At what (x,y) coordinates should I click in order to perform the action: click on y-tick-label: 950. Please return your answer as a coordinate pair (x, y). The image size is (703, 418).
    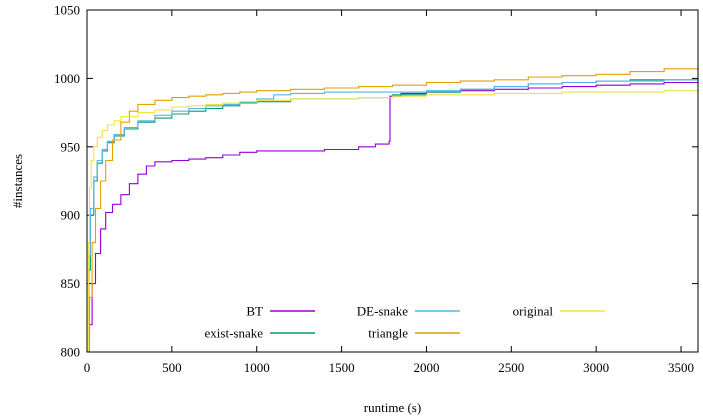
    Looking at the image, I should click on (71, 146).